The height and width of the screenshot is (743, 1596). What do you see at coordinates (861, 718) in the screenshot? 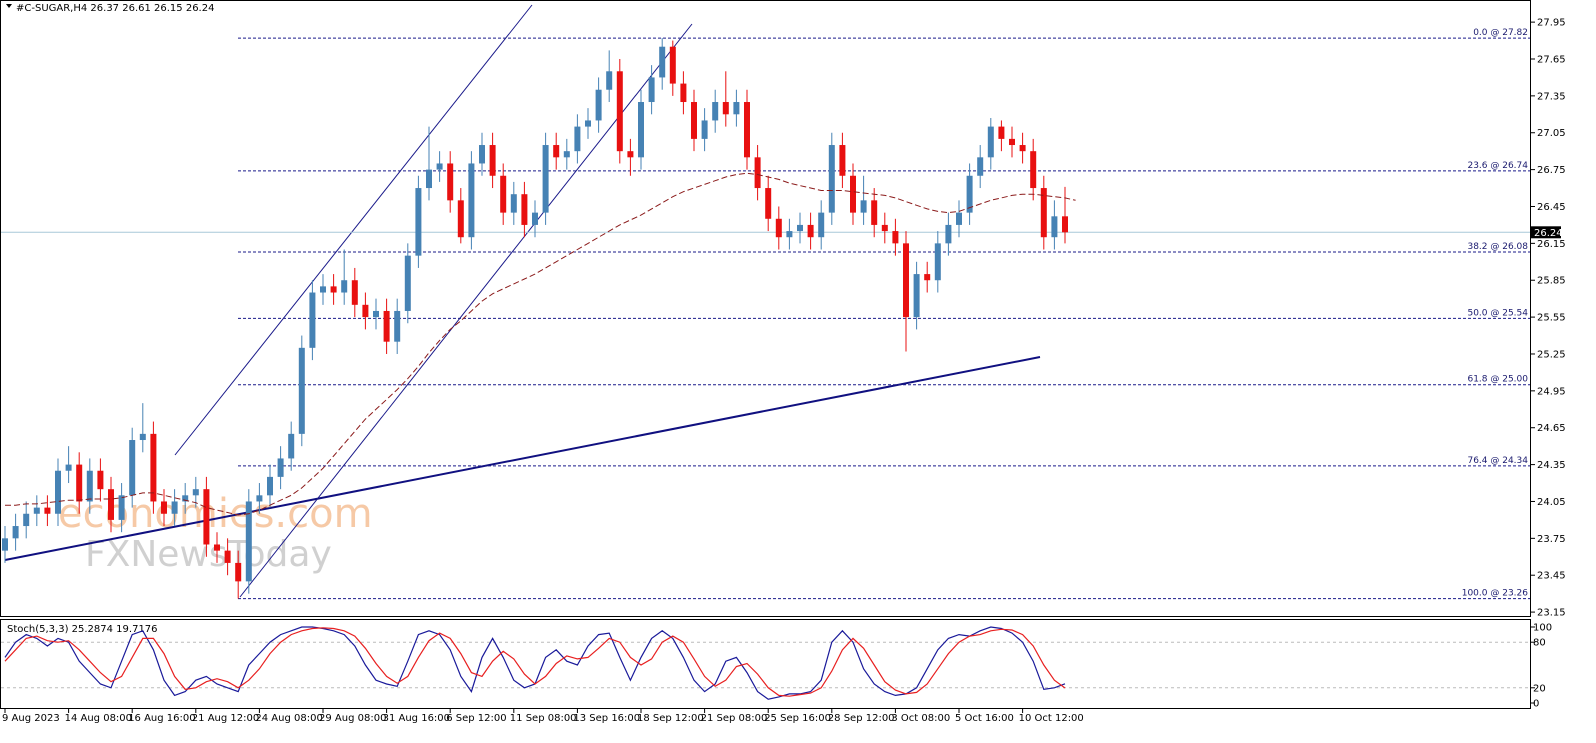
I see `x-tick-label: 28 Sep 12:00` at bounding box center [861, 718].